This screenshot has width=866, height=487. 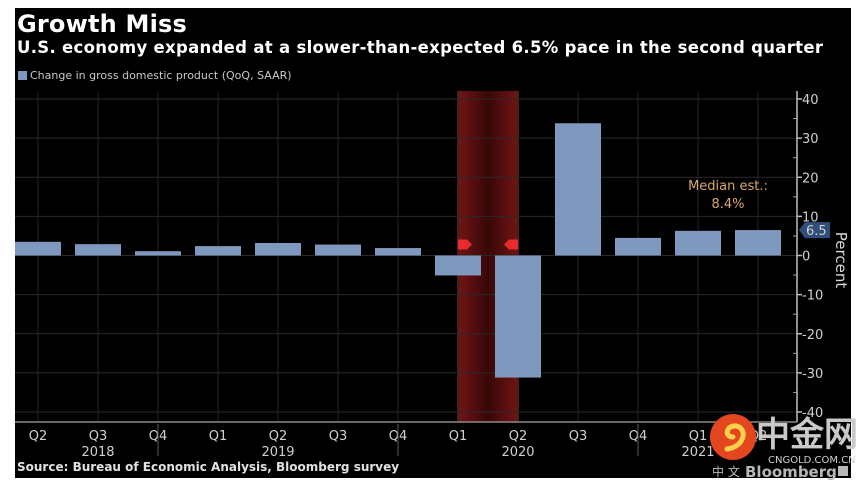 What do you see at coordinates (697, 452) in the screenshot?
I see `x-year-label: 2021` at bounding box center [697, 452].